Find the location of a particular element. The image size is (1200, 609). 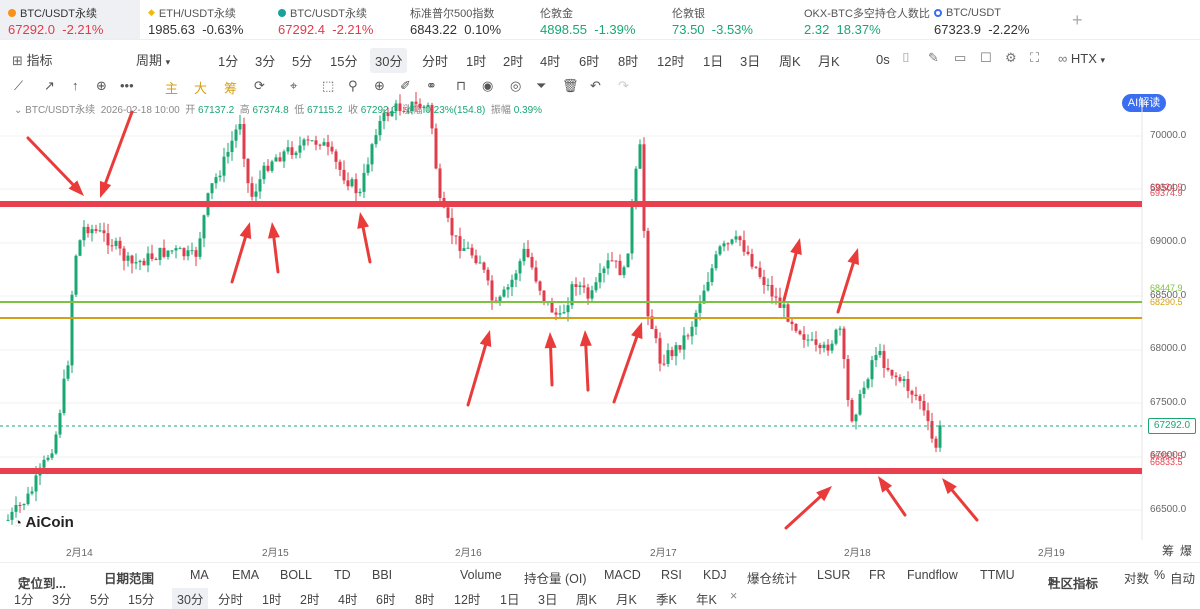

magnet-icon: ⚲ is located at coordinates (353, 85).